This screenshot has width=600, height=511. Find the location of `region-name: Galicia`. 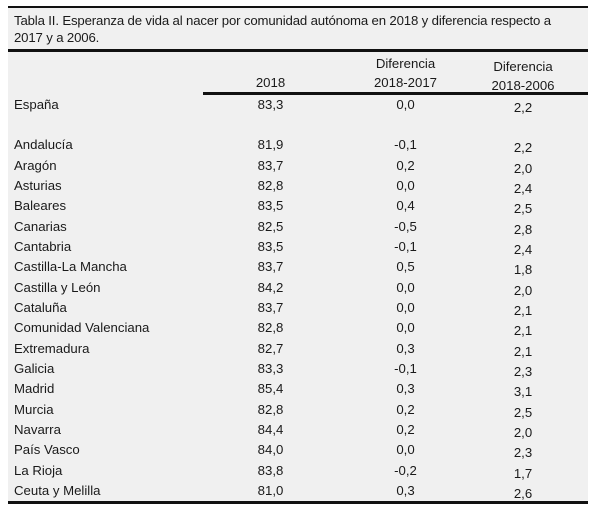

region-name: Galicia is located at coordinates (34, 368).